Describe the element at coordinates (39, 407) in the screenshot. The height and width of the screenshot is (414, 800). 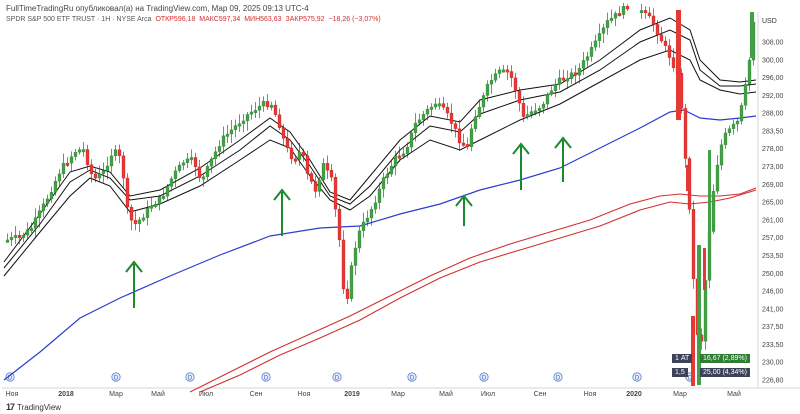
I see `brand-name: TradingView` at that location.